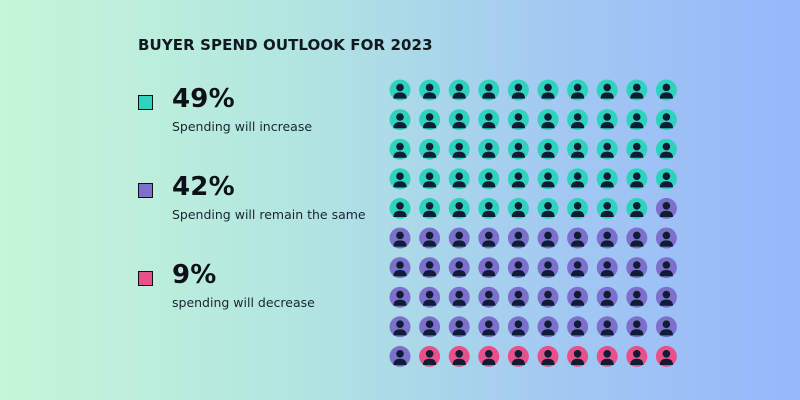 This screenshot has width=800, height=400. What do you see at coordinates (285, 45) in the screenshot?
I see `chart-title: BUYER SPEND OUTLOOK FOR 2023` at bounding box center [285, 45].